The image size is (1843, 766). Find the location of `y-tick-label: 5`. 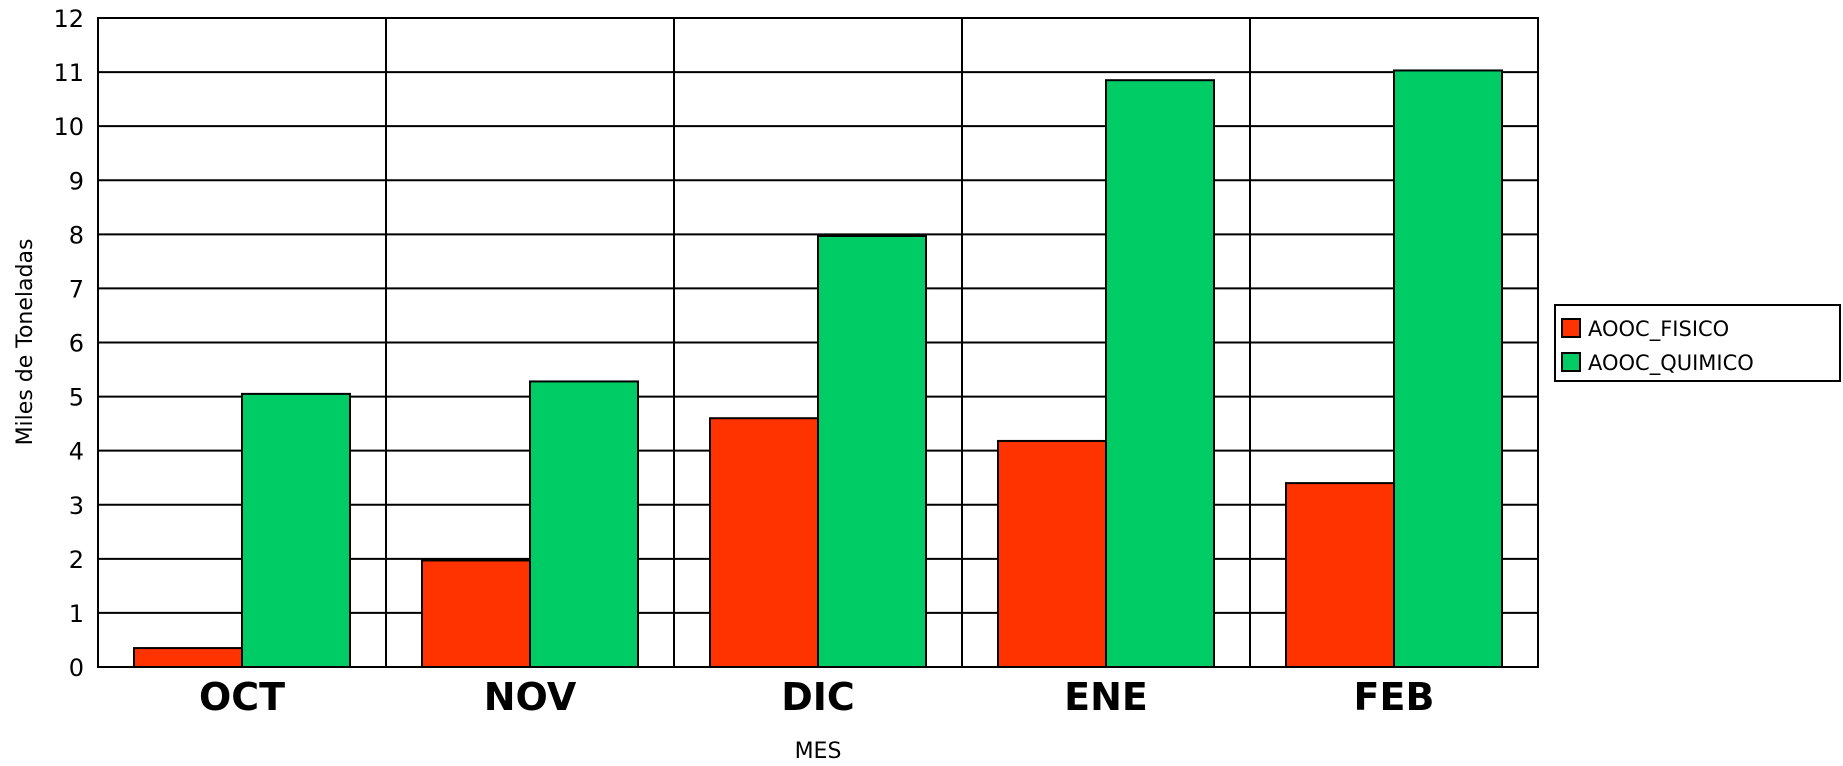

y-tick-label: 5 is located at coordinates (76, 398).